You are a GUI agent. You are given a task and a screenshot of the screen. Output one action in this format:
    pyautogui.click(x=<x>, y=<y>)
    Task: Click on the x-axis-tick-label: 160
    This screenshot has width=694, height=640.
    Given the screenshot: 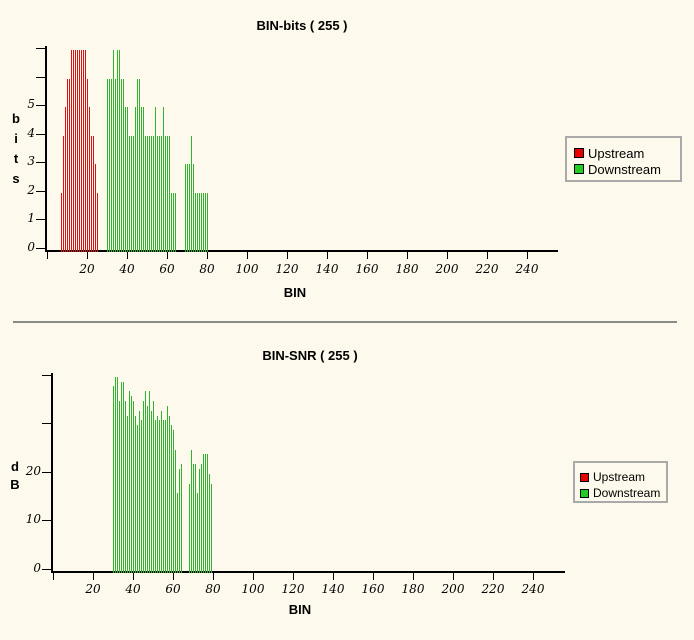 What is the action you would take?
    pyautogui.click(x=373, y=589)
    